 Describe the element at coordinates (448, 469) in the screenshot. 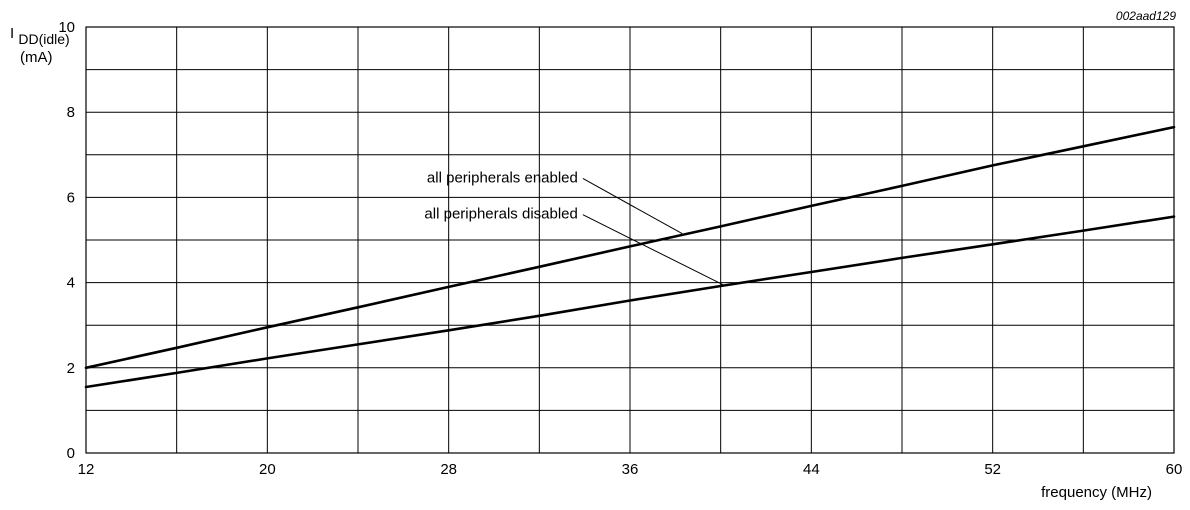

I see `x-tick-label: 28` at that location.